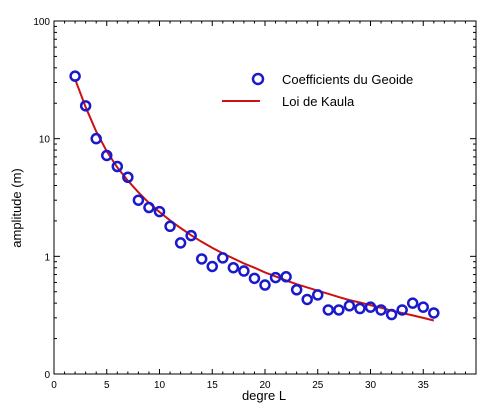  I want to click on x-tick-label: 20, so click(265, 385).